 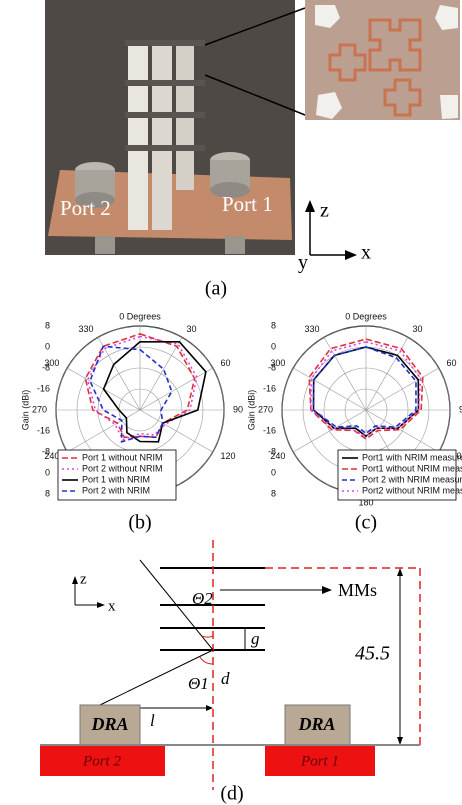 What do you see at coordinates (303, 263) in the screenshot?
I see `axis-label: y` at bounding box center [303, 263].